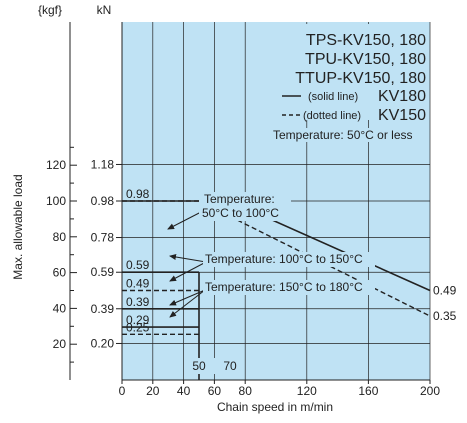 Image resolution: width=467 pixels, height=423 pixels. I want to click on kn-tick-label-5: 1.18, so click(103, 164).